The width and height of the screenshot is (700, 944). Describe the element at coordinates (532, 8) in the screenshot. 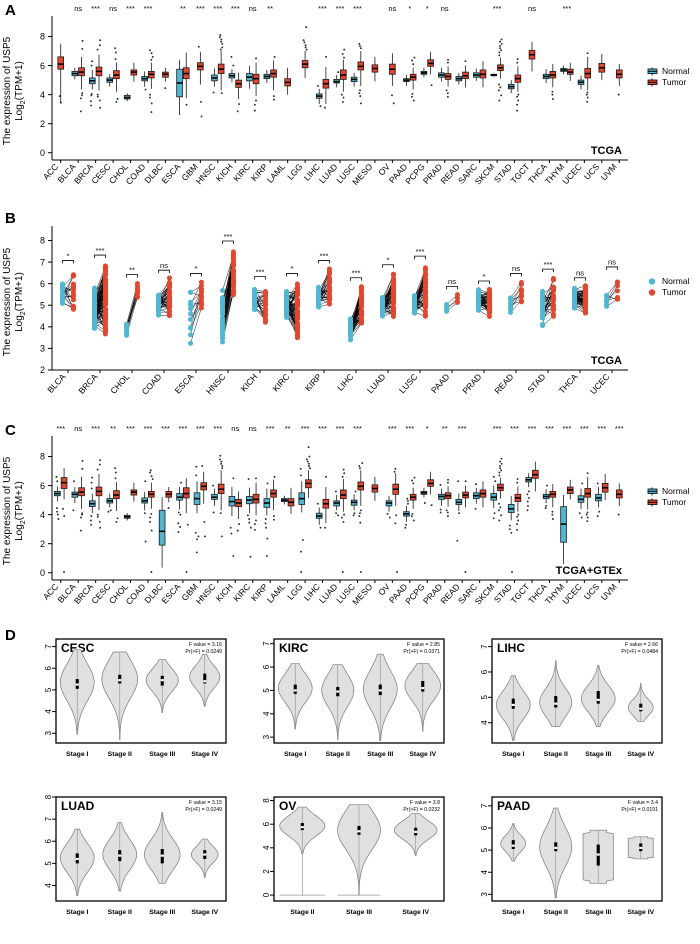

I see `significance-TGCT: ns` at that location.